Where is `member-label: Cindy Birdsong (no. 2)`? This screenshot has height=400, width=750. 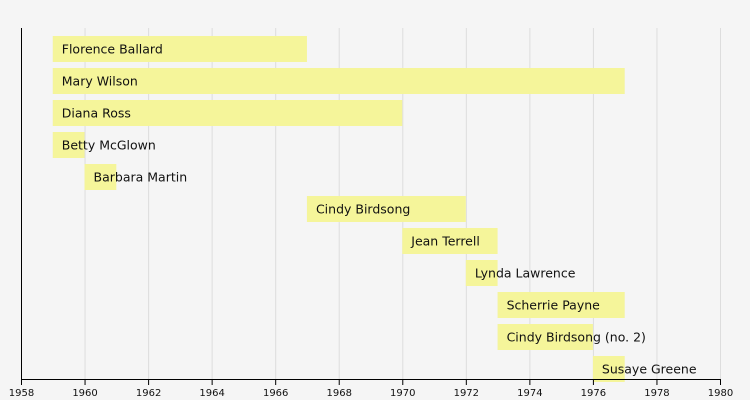 member-label: Cindy Birdsong (no. 2) is located at coordinates (576, 337).